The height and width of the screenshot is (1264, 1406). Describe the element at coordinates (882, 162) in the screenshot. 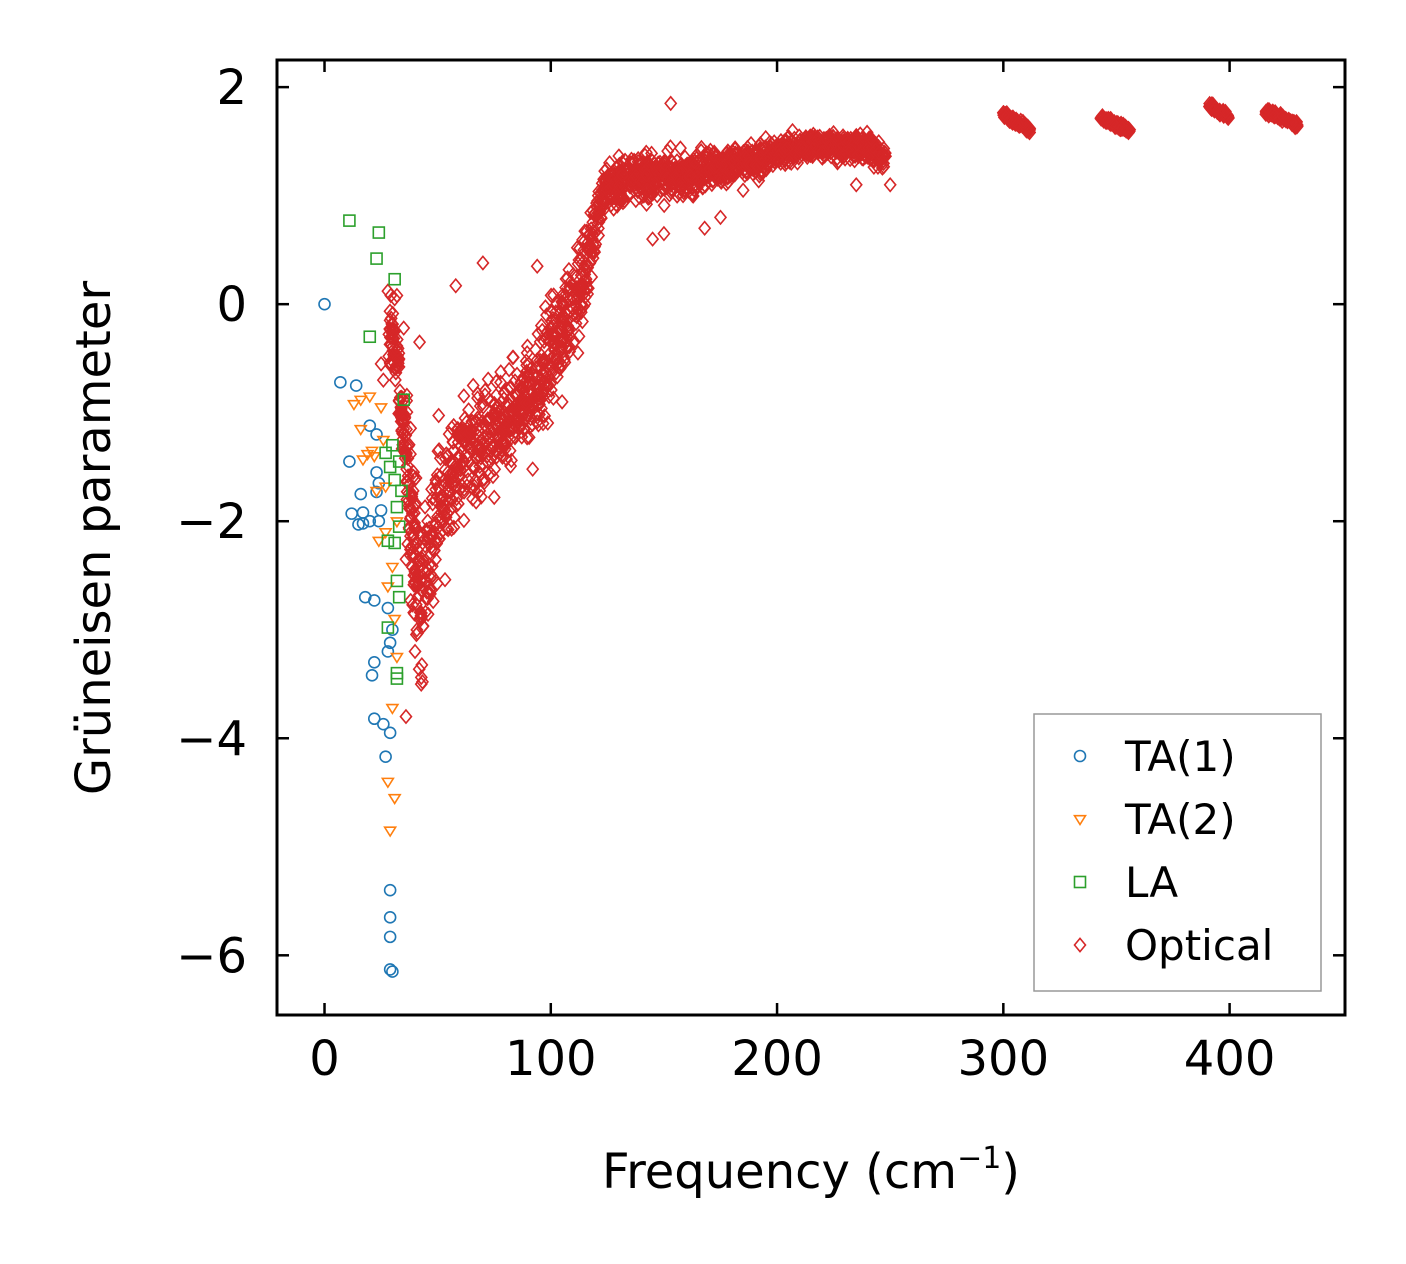

I see `point-optical-2039` at that location.